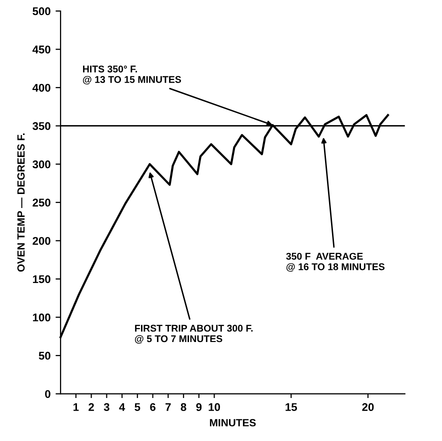 The width and height of the screenshot is (442, 441). Describe the element at coordinates (193, 334) in the screenshot. I see `annotation: FIRST TRIP ABOUT 300 F. @ 5 TO 7 MINUTES` at that location.